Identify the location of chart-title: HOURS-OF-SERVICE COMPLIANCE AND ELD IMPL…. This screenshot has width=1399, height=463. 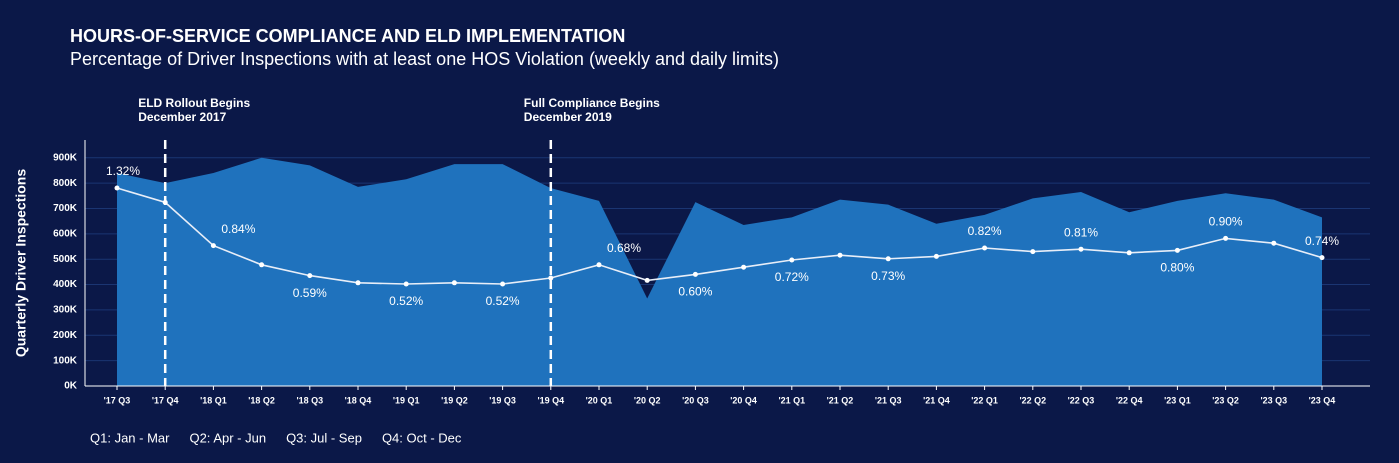
(347, 36).